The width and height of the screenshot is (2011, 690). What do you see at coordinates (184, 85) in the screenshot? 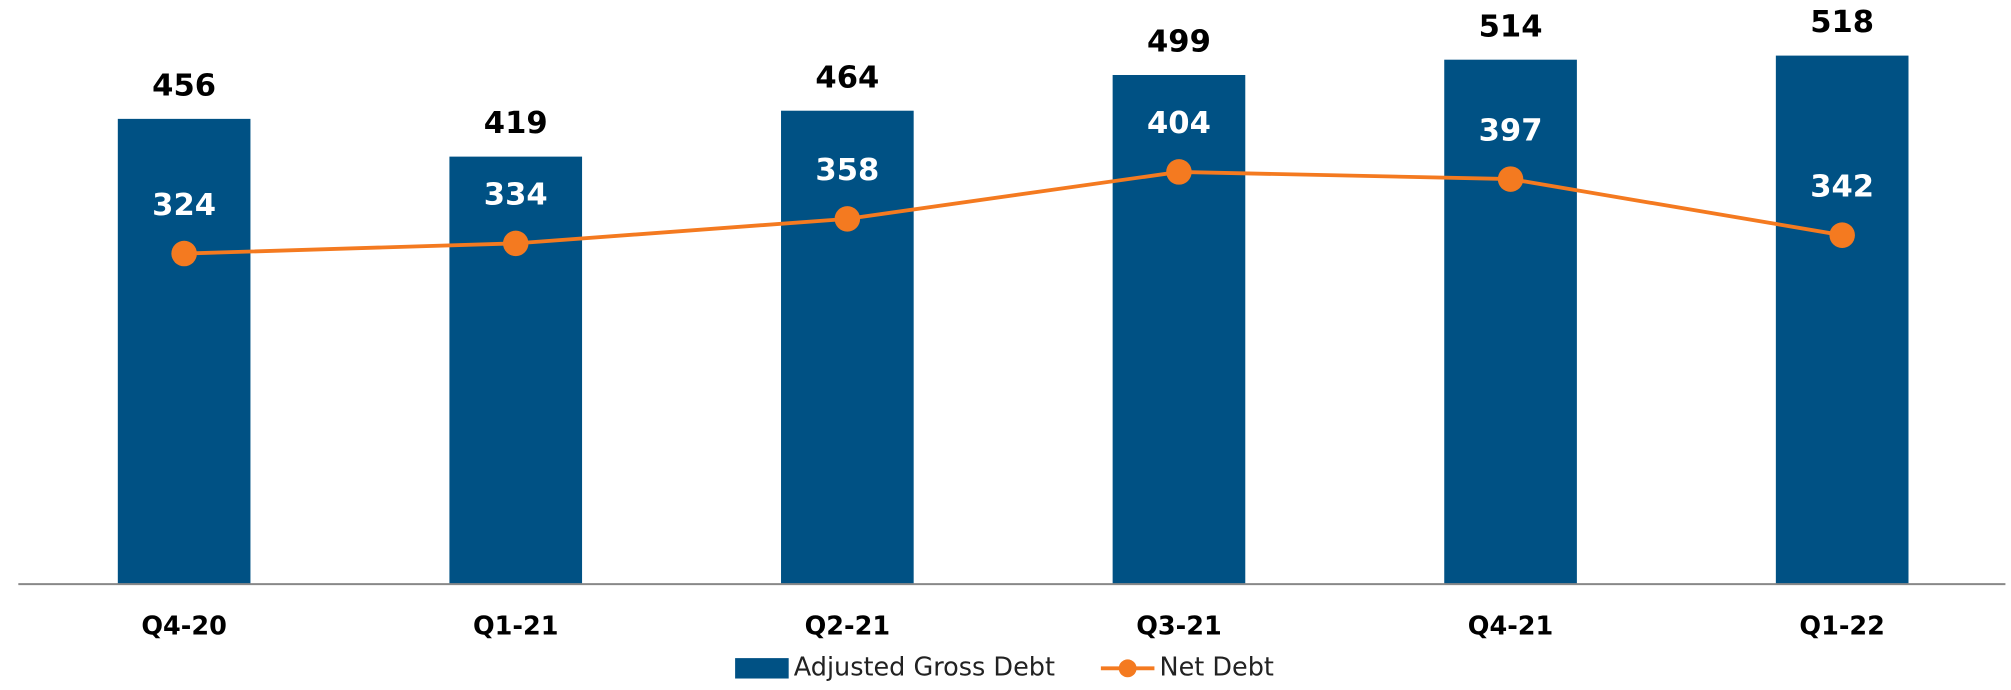
I see `bar-value-label: 456` at bounding box center [184, 85].